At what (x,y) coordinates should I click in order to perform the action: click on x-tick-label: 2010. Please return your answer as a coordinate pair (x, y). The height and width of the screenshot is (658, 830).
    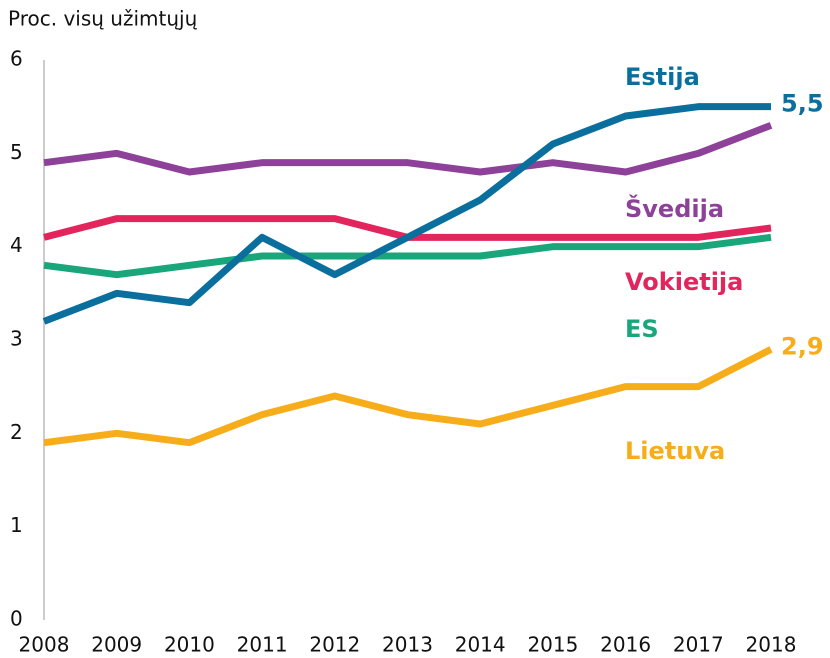
    Looking at the image, I should click on (189, 645).